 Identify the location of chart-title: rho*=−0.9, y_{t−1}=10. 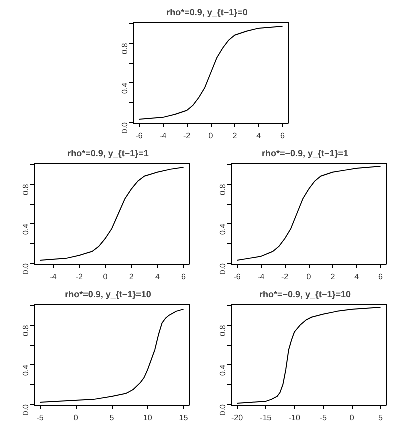
(305, 295).